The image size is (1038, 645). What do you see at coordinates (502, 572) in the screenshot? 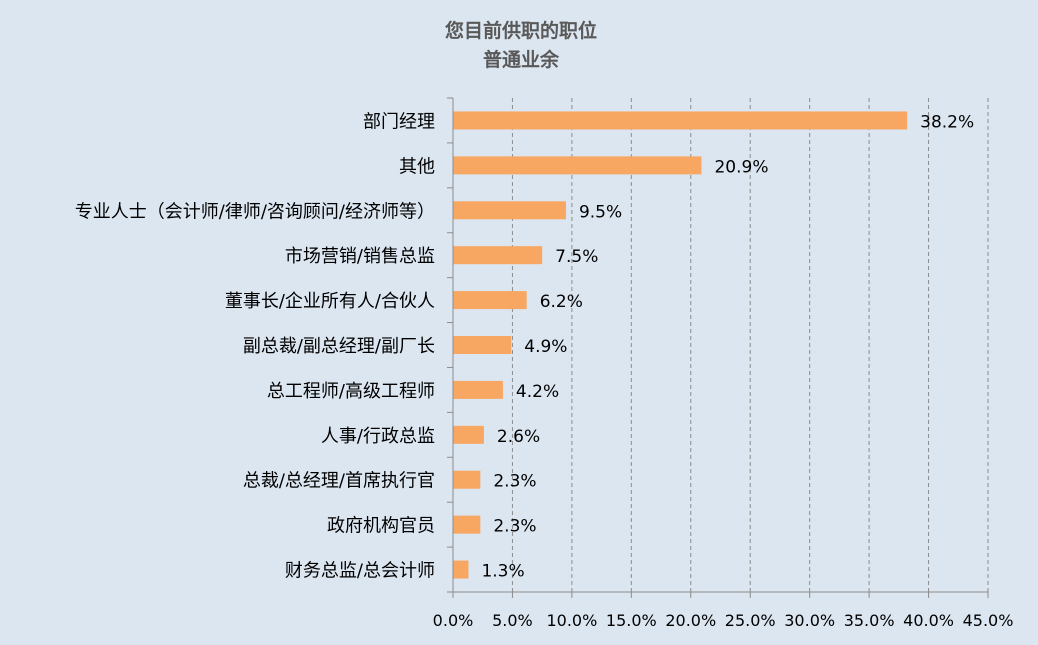
I see `data-label: 1.3%` at bounding box center [502, 572].